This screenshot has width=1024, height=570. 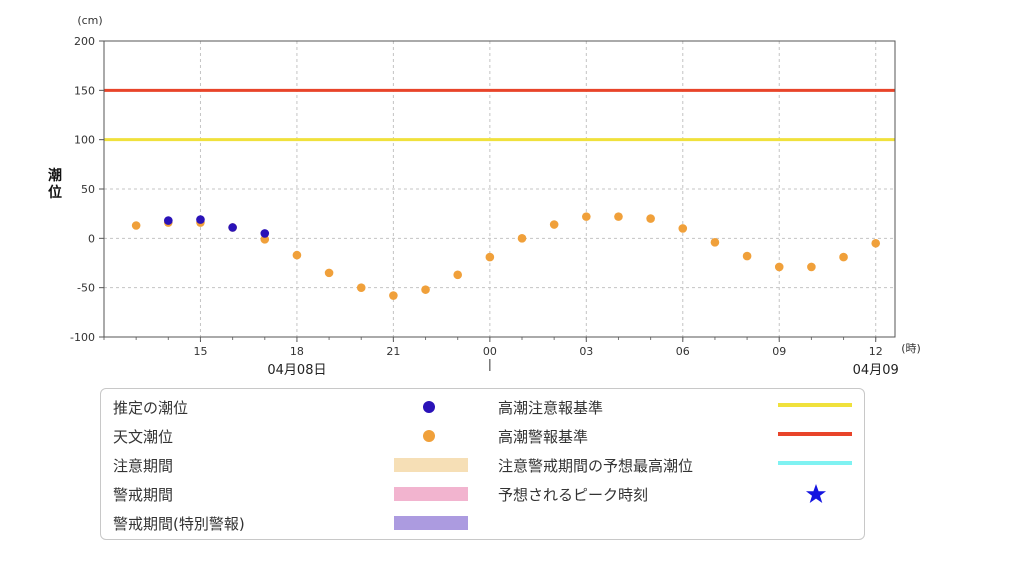 I want to click on legend-label-special-warning-period: 警戒期間(特別警報), so click(x=179, y=524).